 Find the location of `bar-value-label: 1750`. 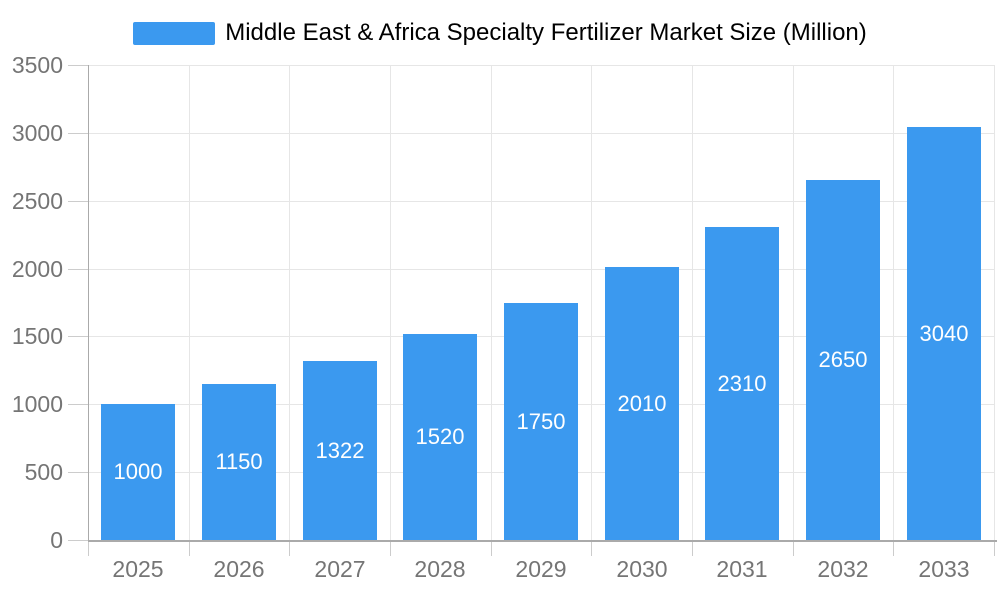

bar-value-label: 1750 is located at coordinates (541, 421).